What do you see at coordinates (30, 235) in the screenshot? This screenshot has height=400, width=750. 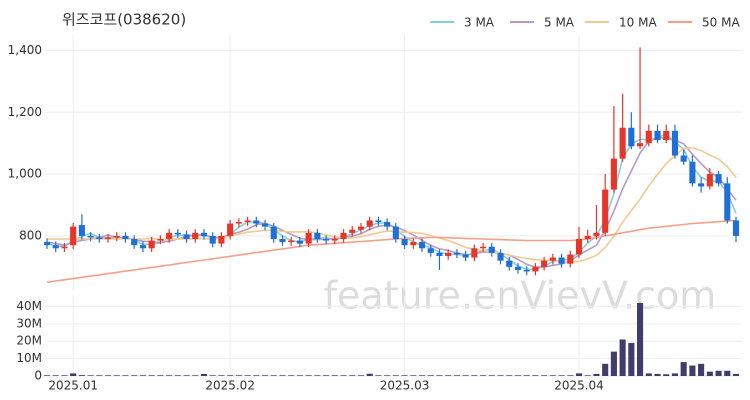 I see `y-tick-label: 800` at bounding box center [30, 235].